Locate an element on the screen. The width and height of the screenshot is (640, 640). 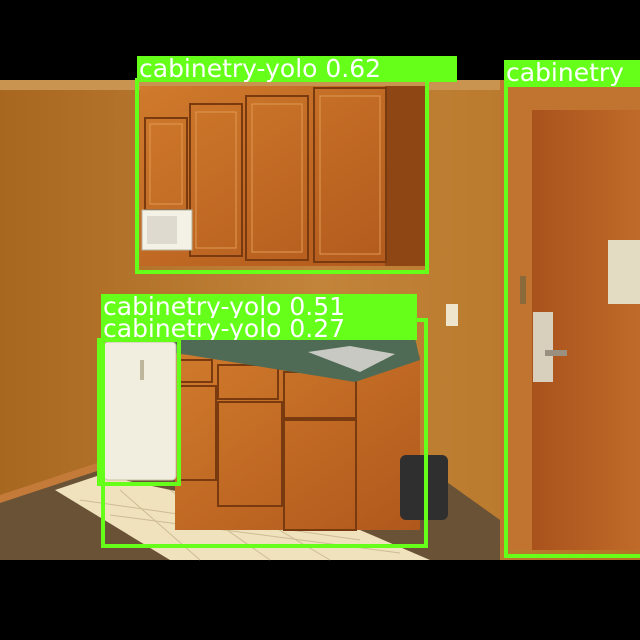
door-handle is located at coordinates (556, 353).